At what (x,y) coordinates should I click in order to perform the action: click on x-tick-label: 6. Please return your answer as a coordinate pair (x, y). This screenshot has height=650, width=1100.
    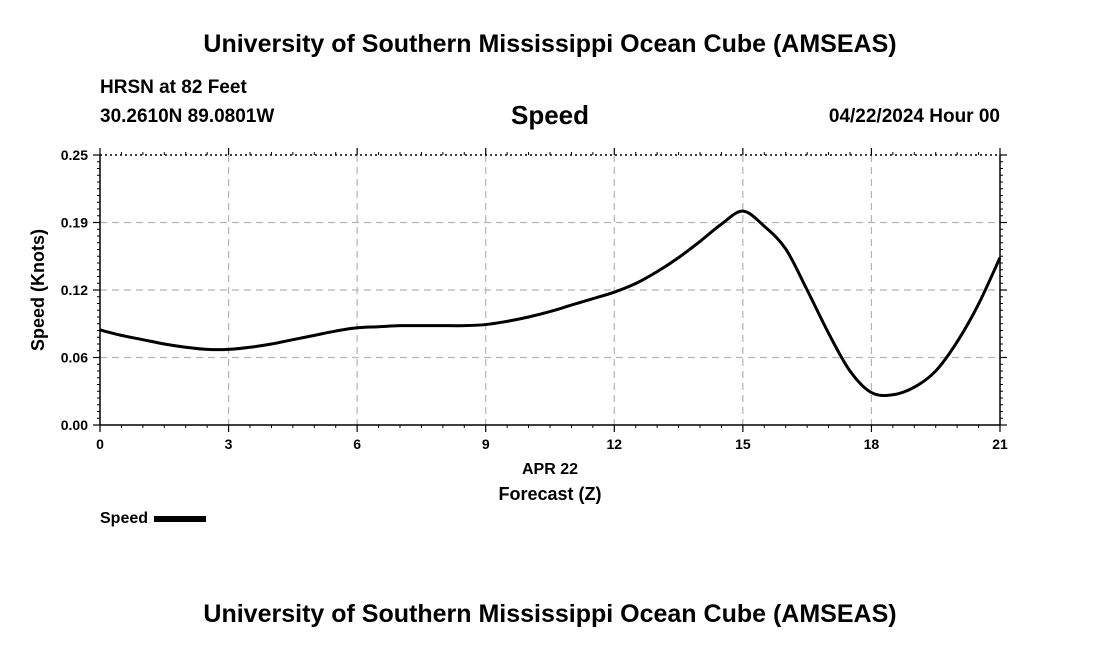
    Looking at the image, I should click on (357, 444).